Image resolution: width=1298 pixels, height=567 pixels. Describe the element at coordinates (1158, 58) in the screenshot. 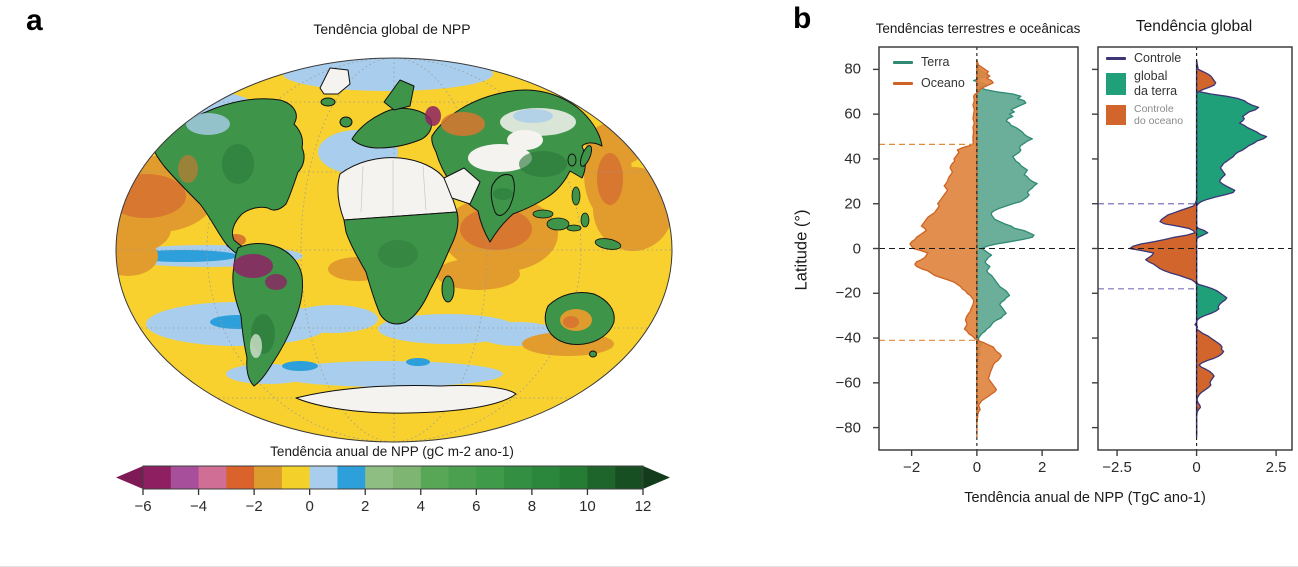

I see `controle-label: Controle` at that location.